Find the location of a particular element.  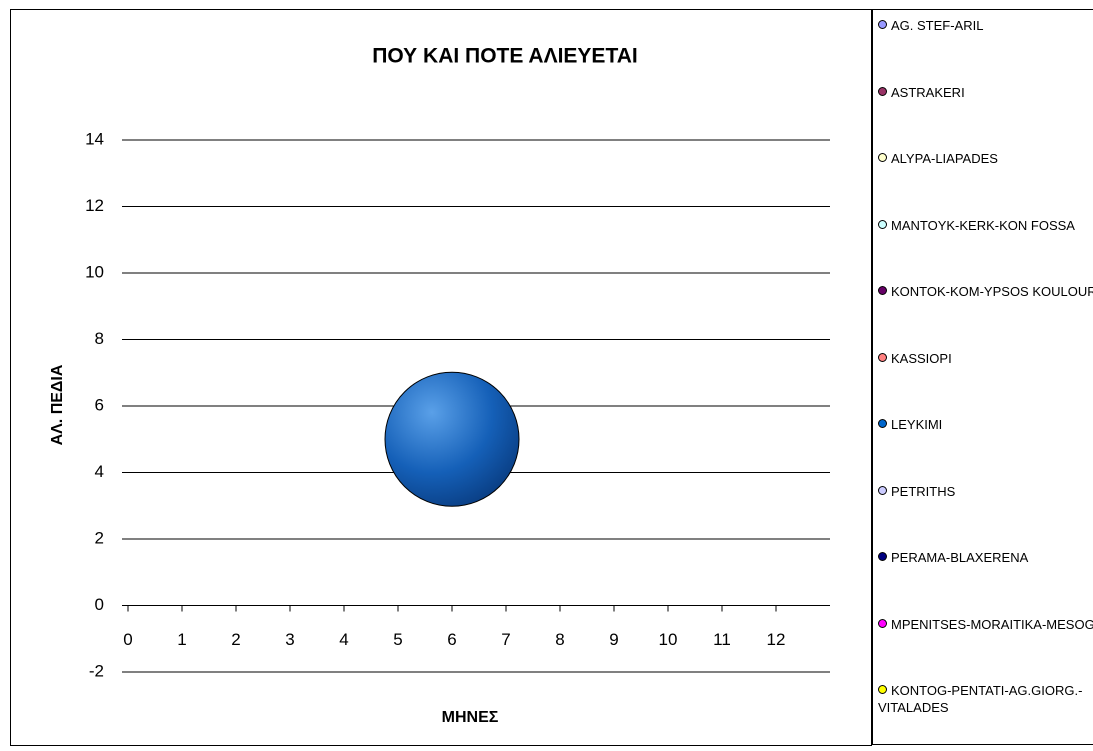

x-tick-label: 11 is located at coordinates (722, 639).